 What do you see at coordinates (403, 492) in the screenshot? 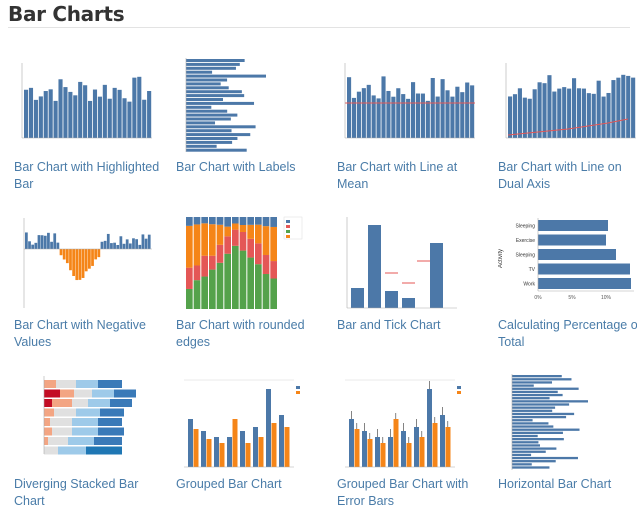
I see `gallery-link-label: Grouped Bar Chart with Error Bars` at bounding box center [403, 492].